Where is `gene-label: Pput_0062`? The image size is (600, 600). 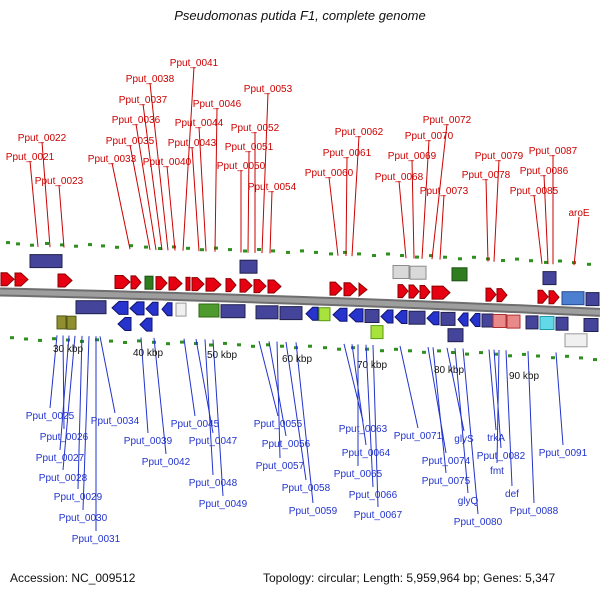
gene-label: Pput_0062 is located at coordinates (359, 132).